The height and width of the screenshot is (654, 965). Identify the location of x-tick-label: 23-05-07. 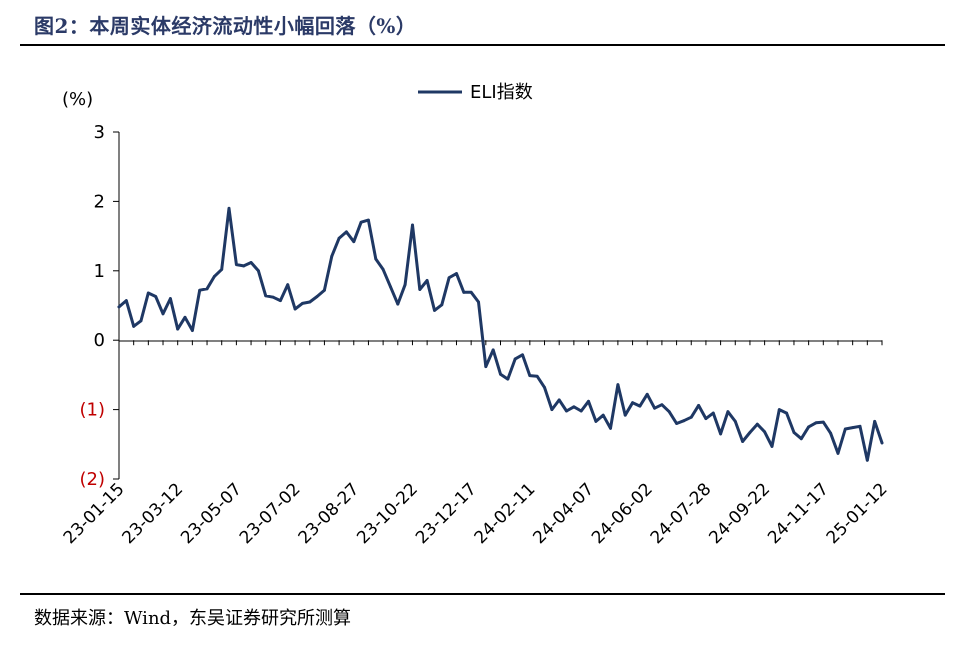
(211, 513).